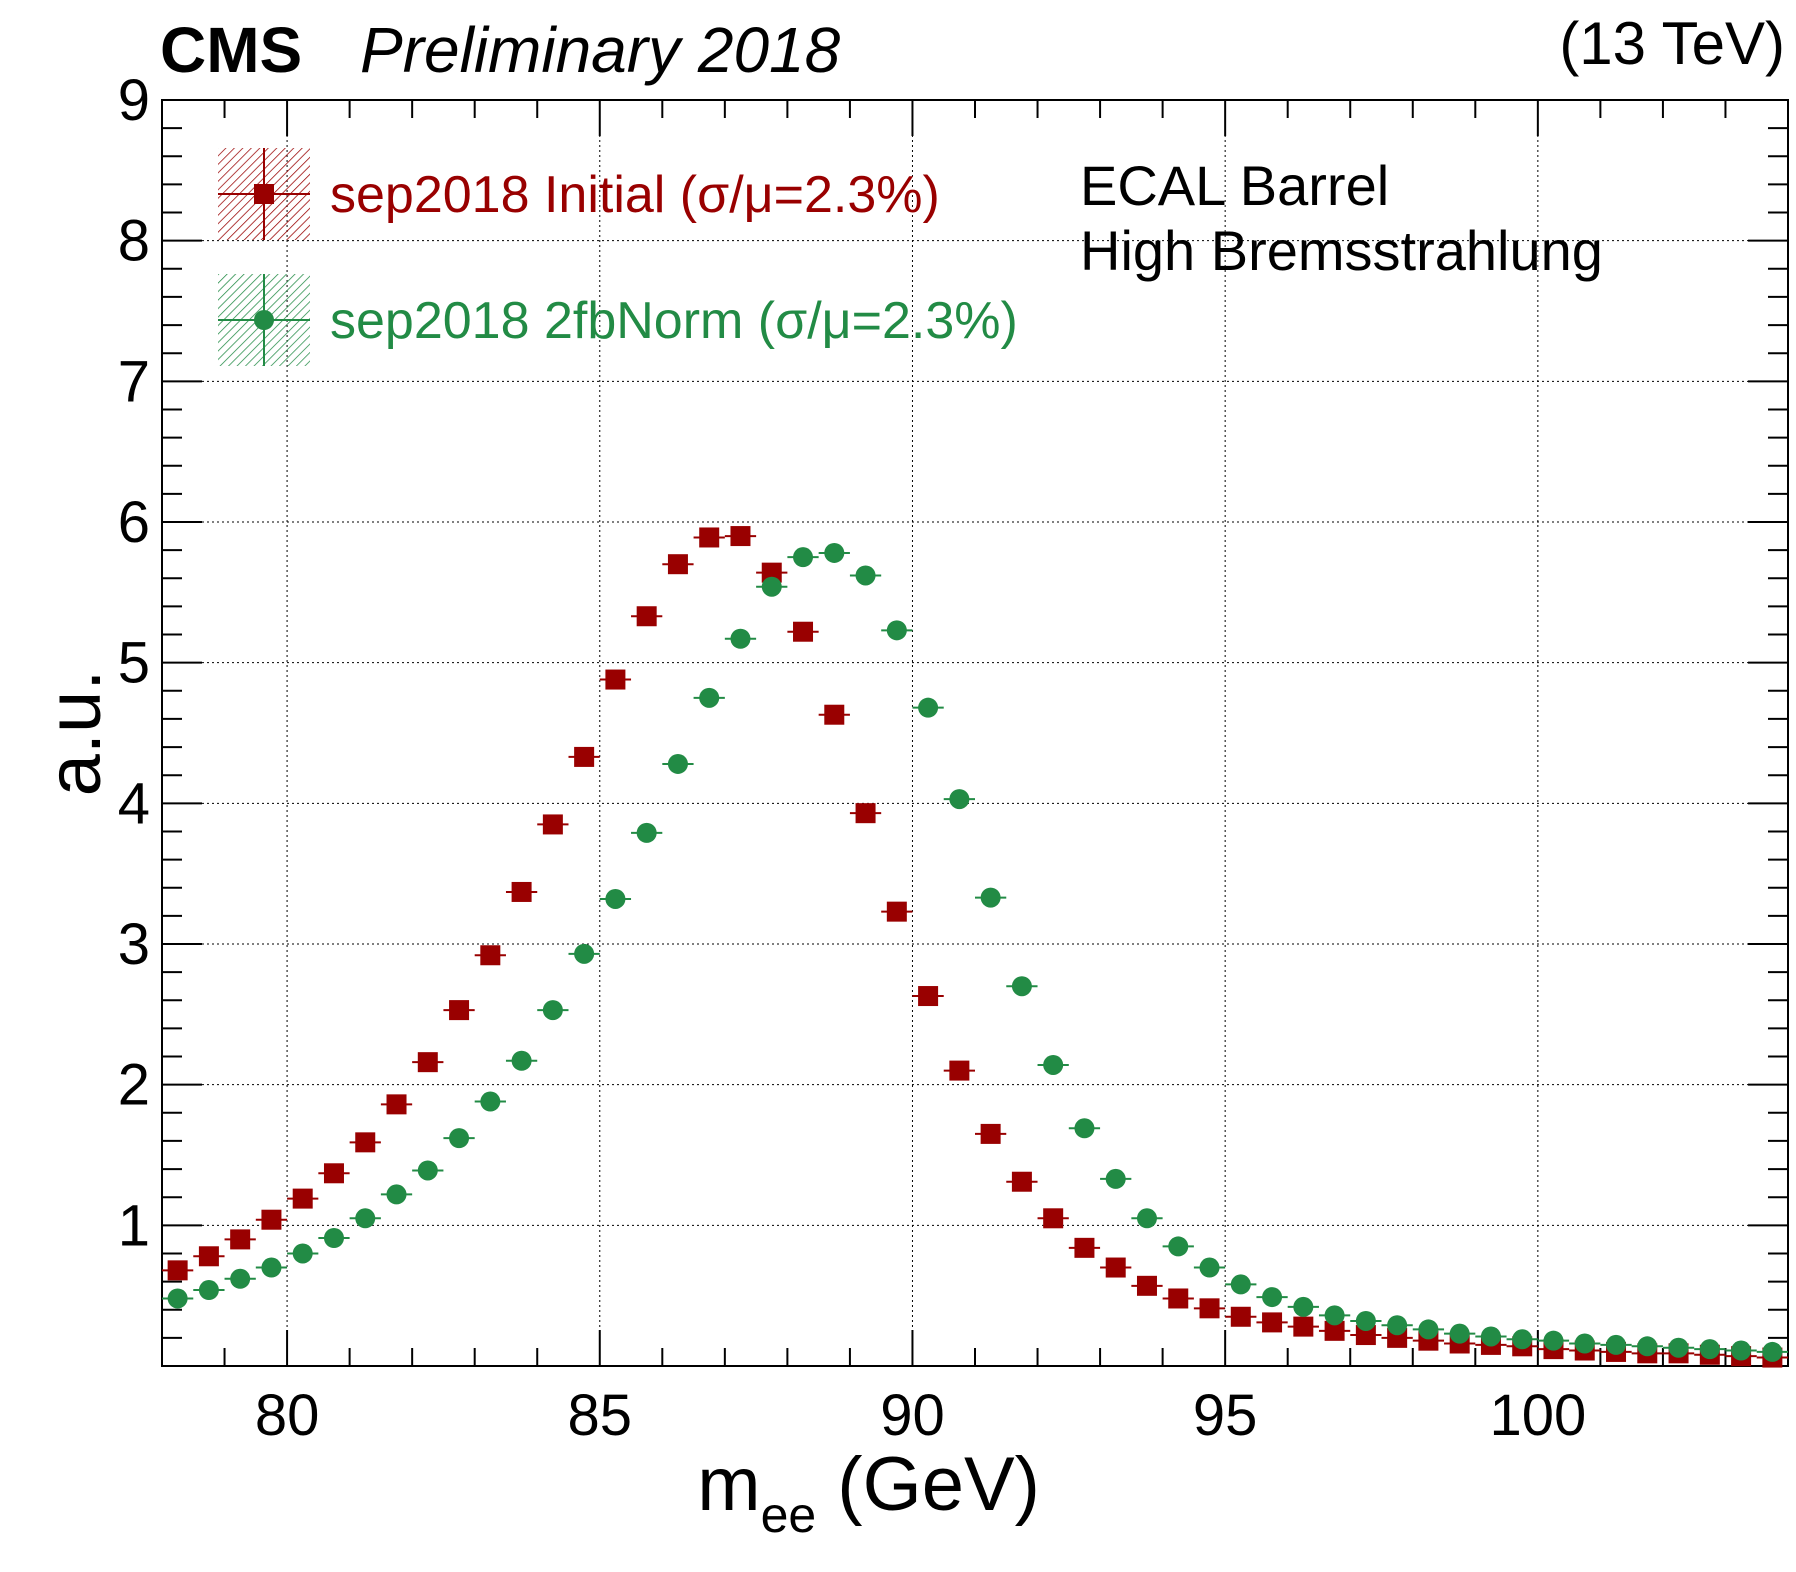 This screenshot has height=1572, width=1796. Describe the element at coordinates (1234, 185) in the screenshot. I see `annotation-line1: ECAL Barrel` at that location.